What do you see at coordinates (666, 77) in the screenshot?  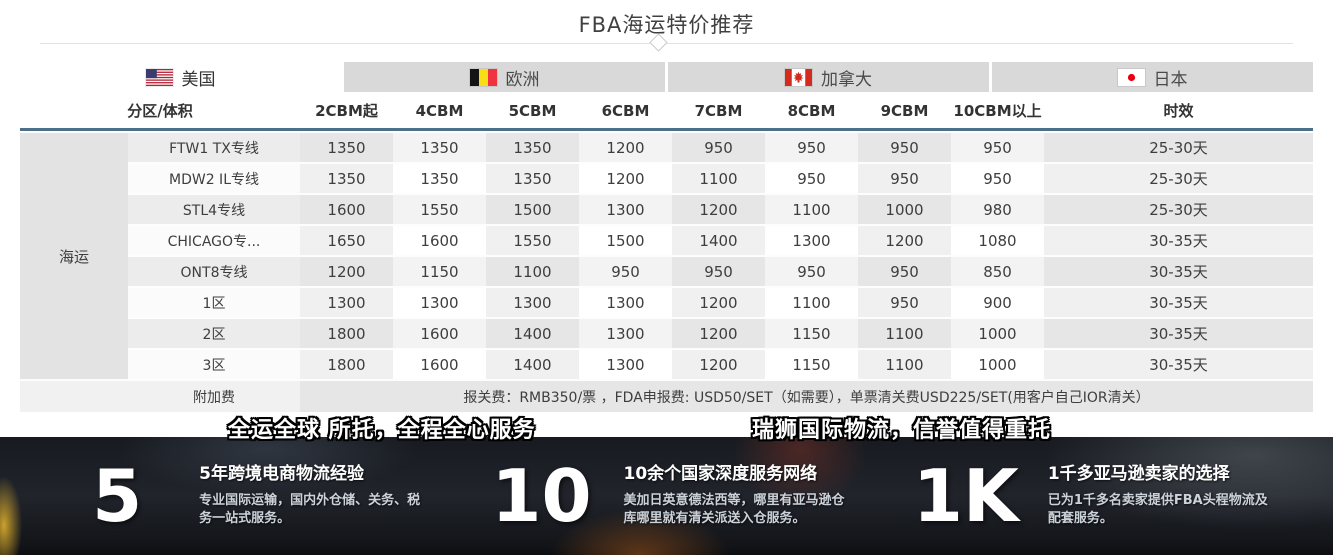 I see `country-tabs: 美国 欧洲 加拿大 日本` at bounding box center [666, 77].